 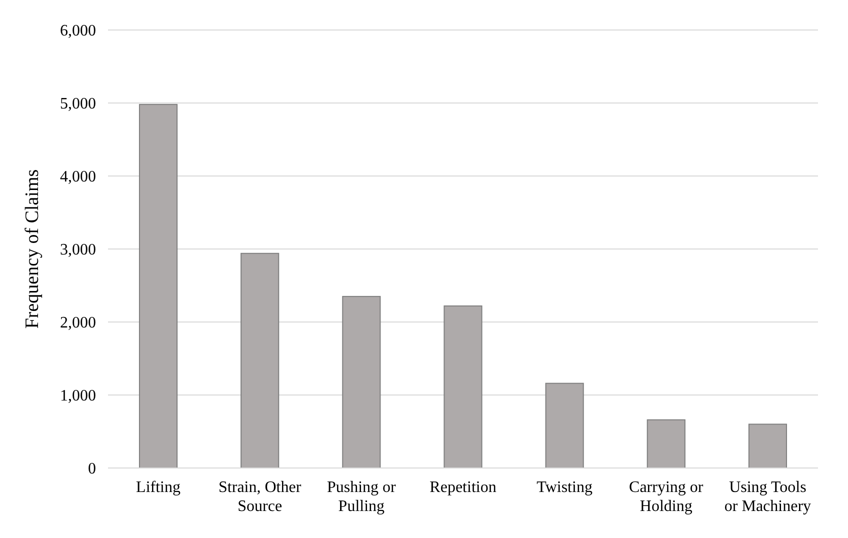 What do you see at coordinates (666, 497) in the screenshot?
I see `x-tick-label: Carrying or Holding` at bounding box center [666, 497].